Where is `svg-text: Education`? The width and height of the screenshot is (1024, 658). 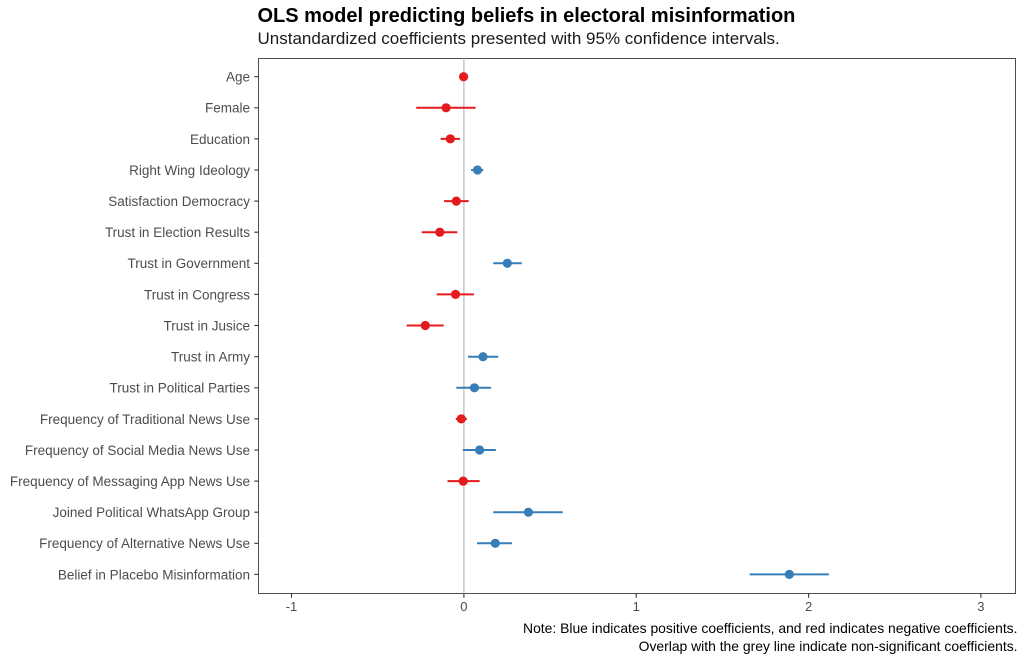 svg-text: Education is located at coordinates (220, 139).